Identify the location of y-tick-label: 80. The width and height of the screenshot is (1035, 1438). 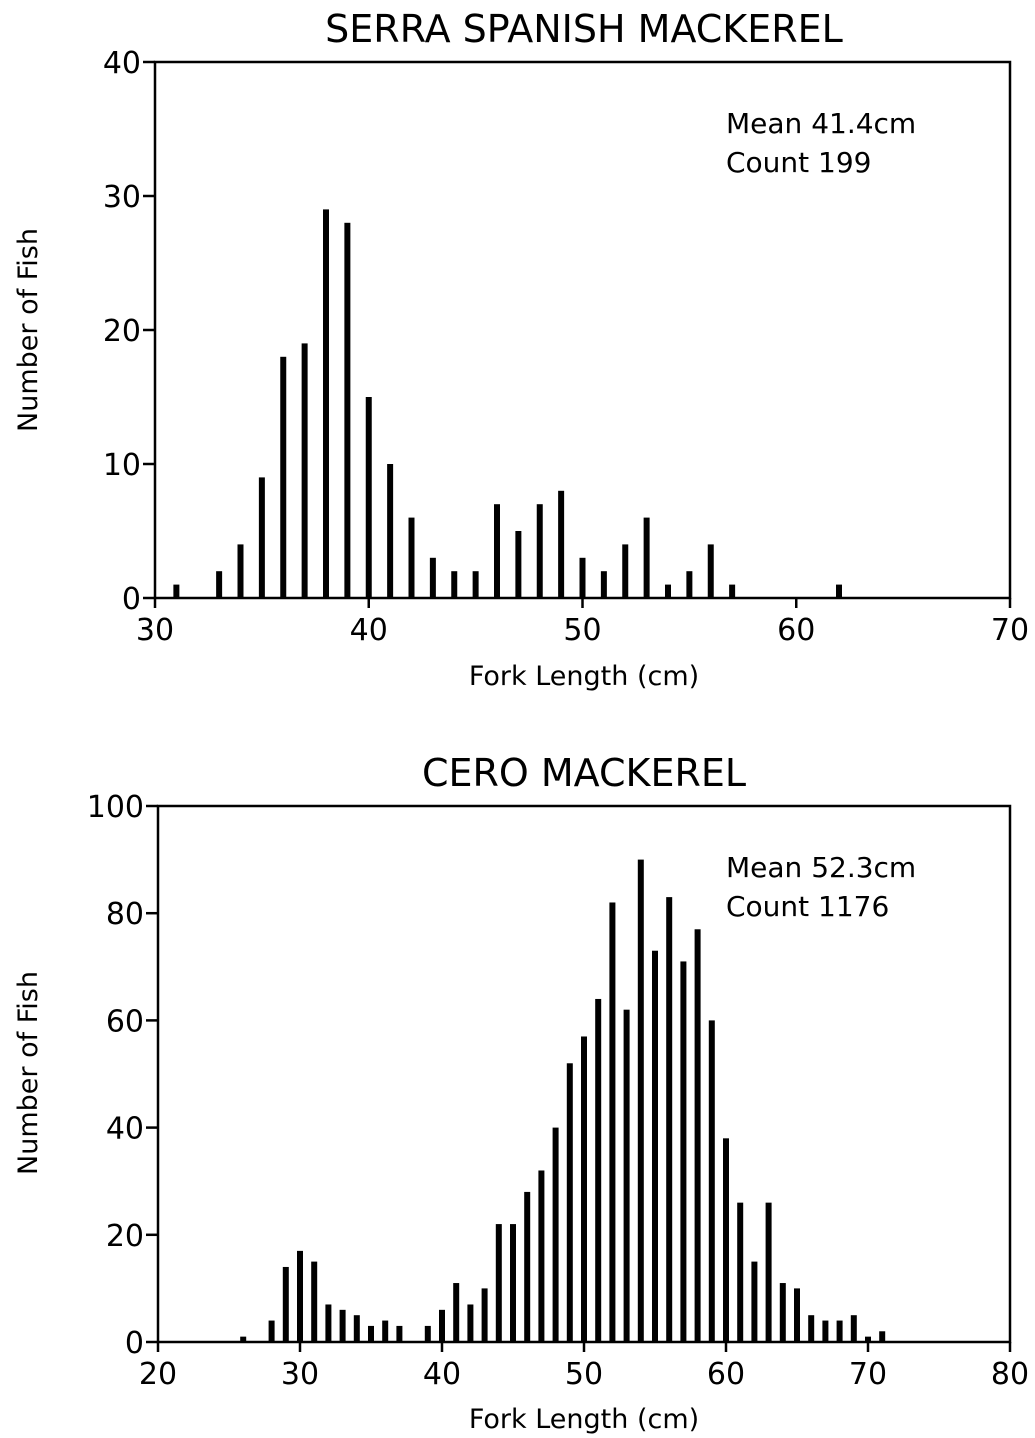
(125, 914).